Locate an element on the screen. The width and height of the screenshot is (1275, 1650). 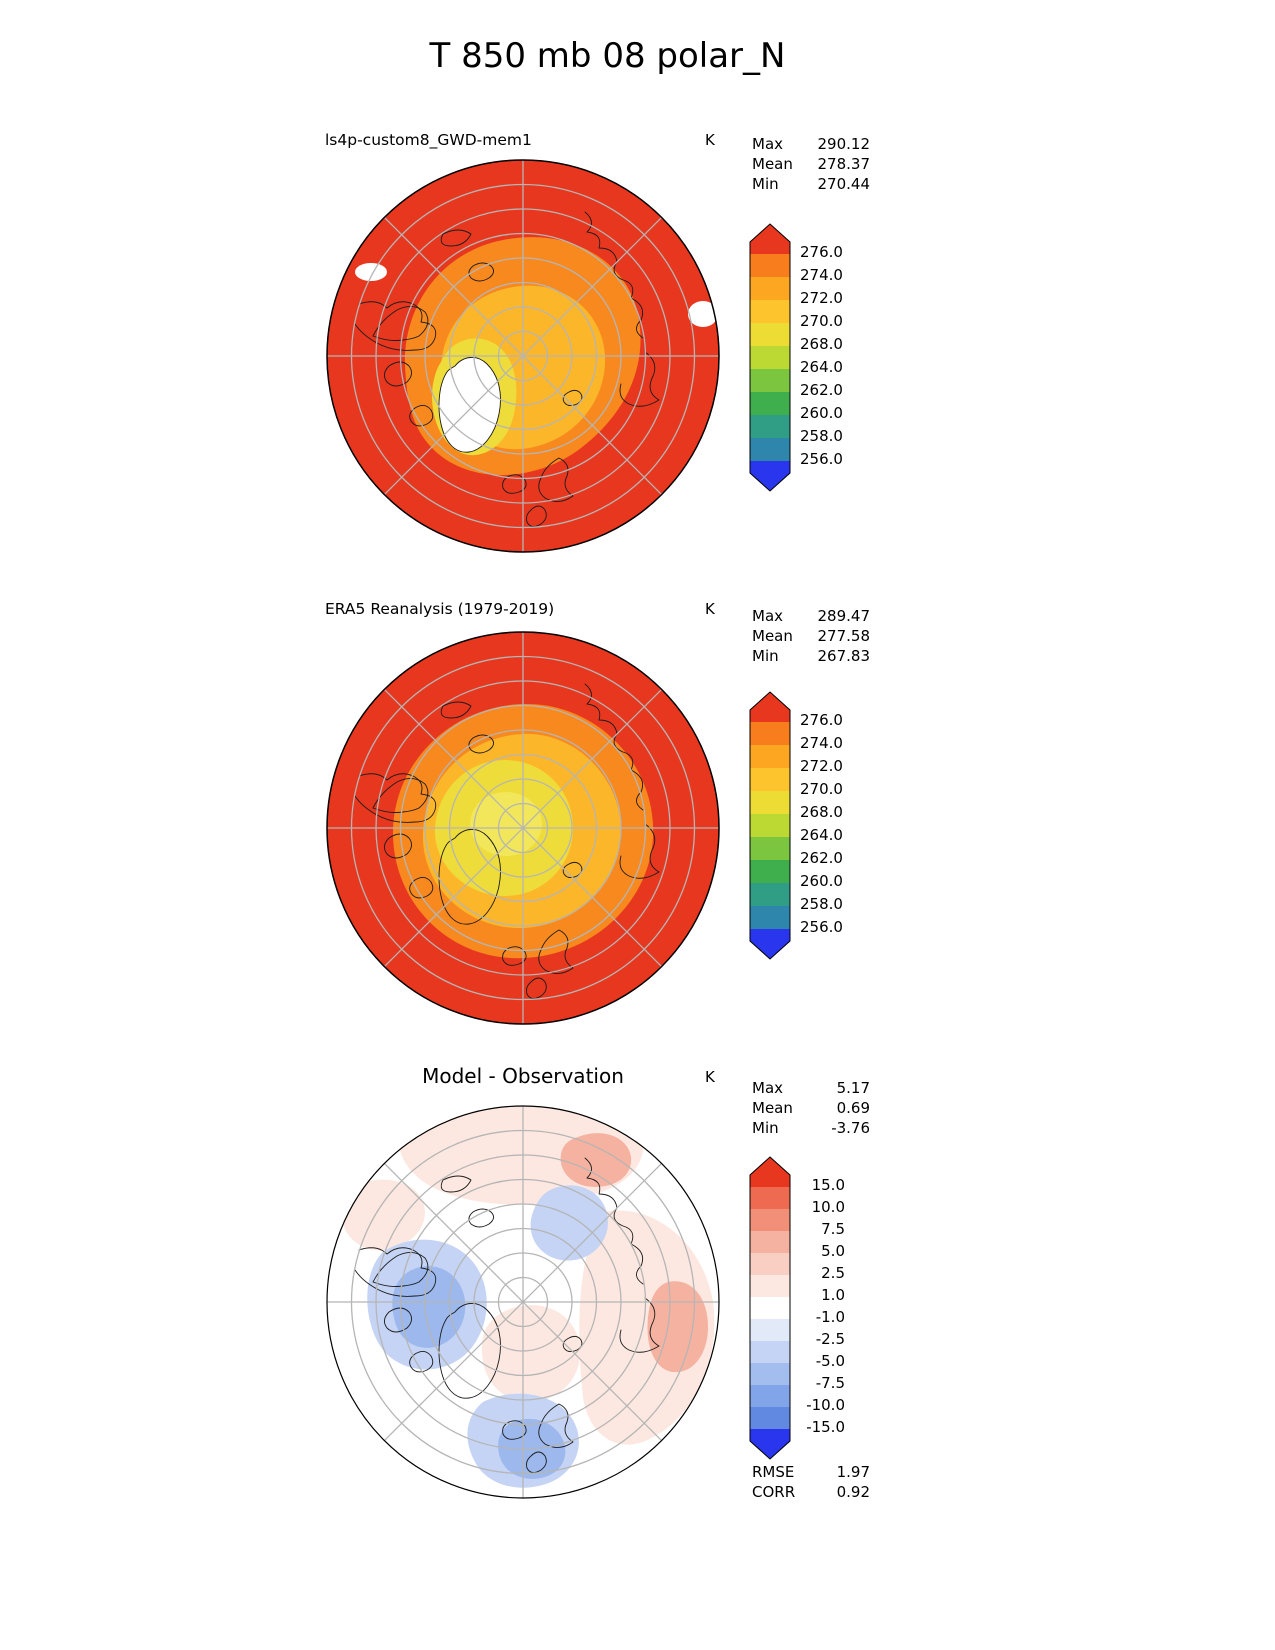
stat-value: 270.44 is located at coordinates (844, 184).